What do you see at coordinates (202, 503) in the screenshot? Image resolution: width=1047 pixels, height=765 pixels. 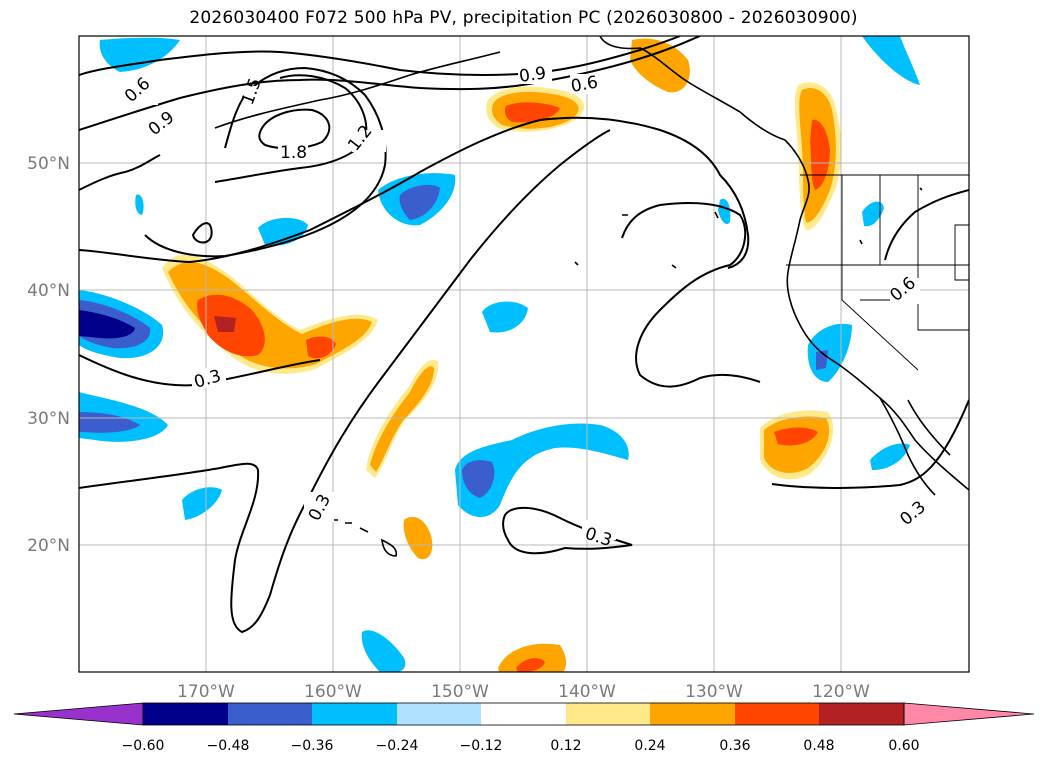 I see `precip-negative-sw-small` at bounding box center [202, 503].